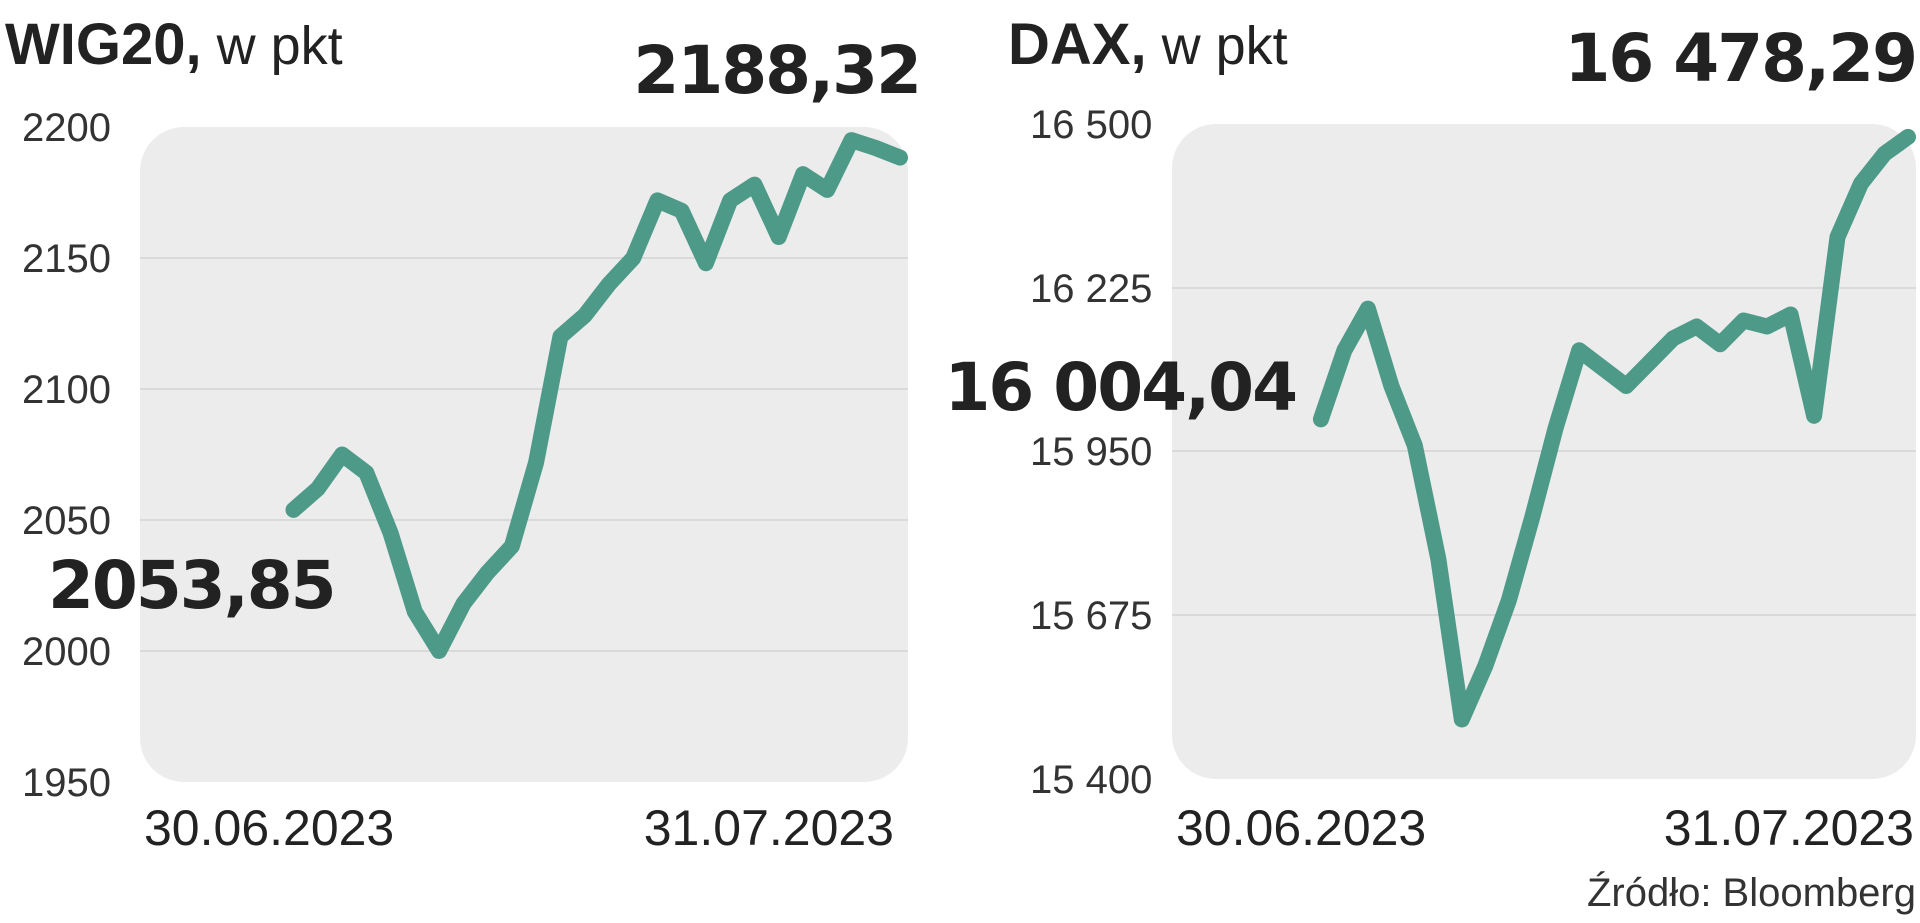 This screenshot has height=923, width=1920. Describe the element at coordinates (272, 46) in the screenshot. I see `wig20-title-unit: w pkt` at that location.